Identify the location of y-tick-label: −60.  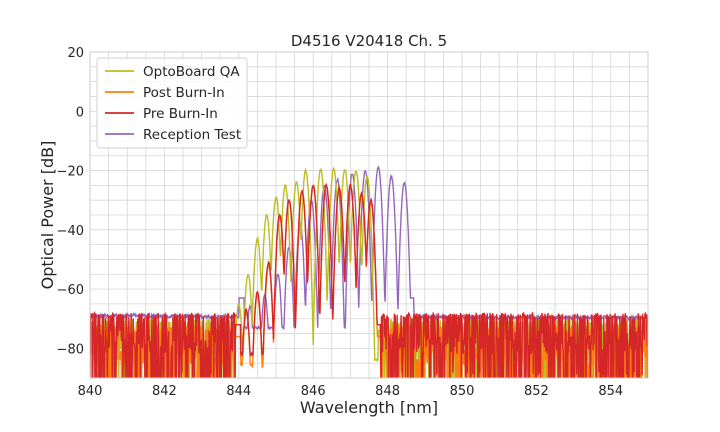
(70, 290).